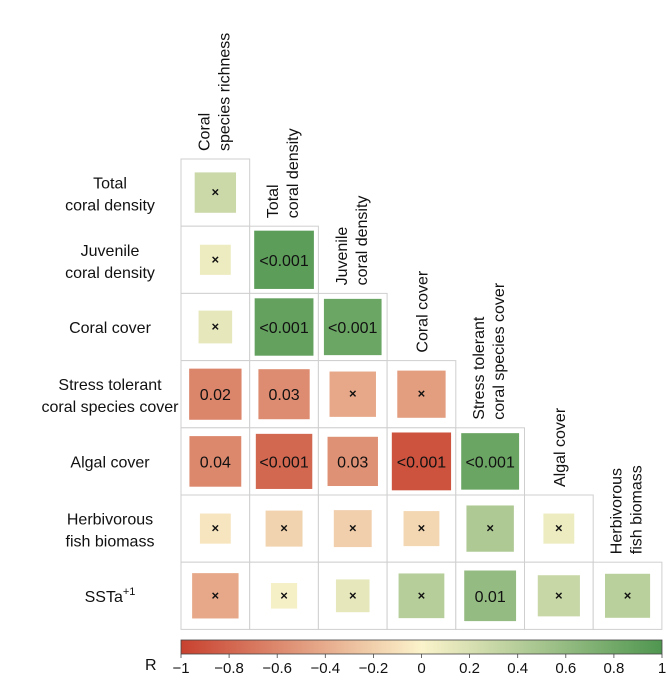  What do you see at coordinates (374, 668) in the screenshot?
I see `colorbar-tick-label: −0.2` at bounding box center [374, 668].